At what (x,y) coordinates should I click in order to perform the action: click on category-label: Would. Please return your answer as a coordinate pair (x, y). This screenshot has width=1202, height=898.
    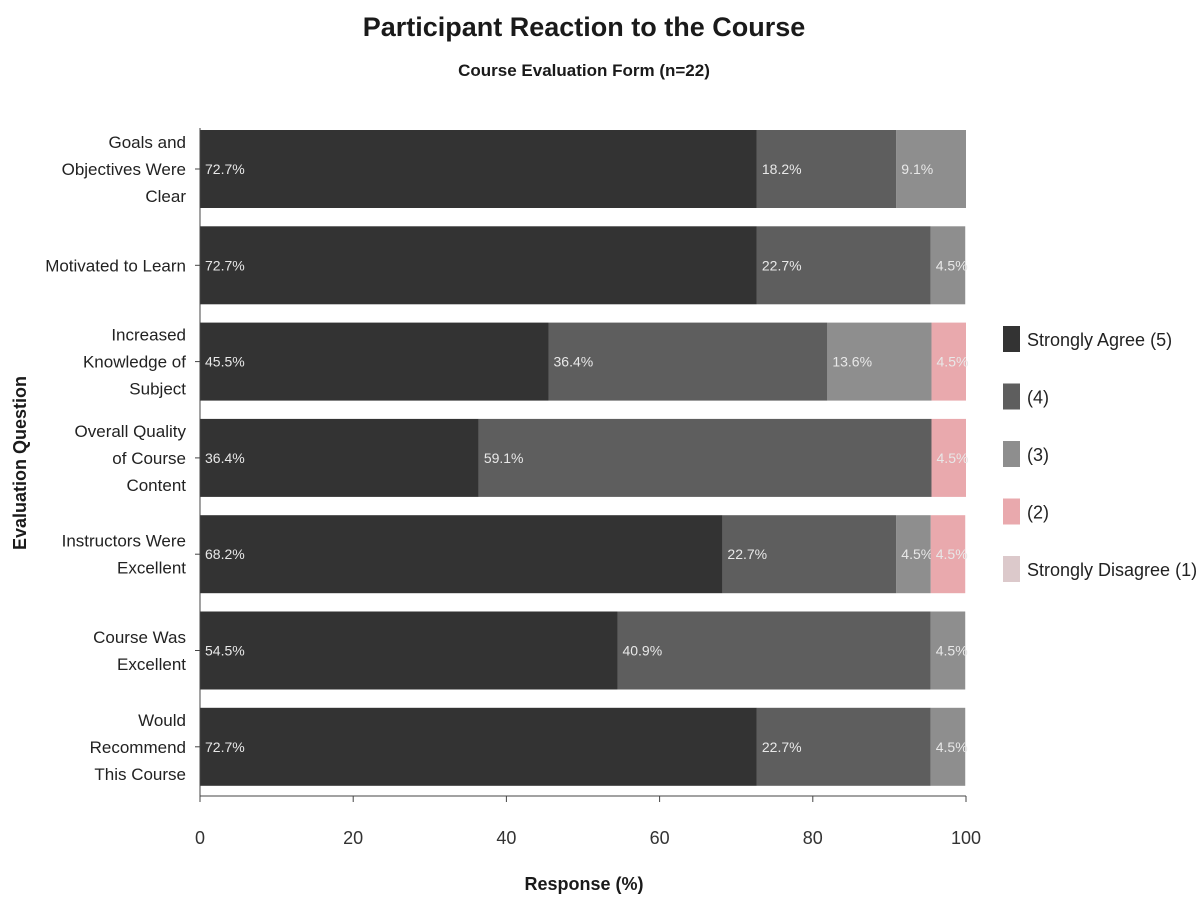
    Looking at the image, I should click on (162, 720).